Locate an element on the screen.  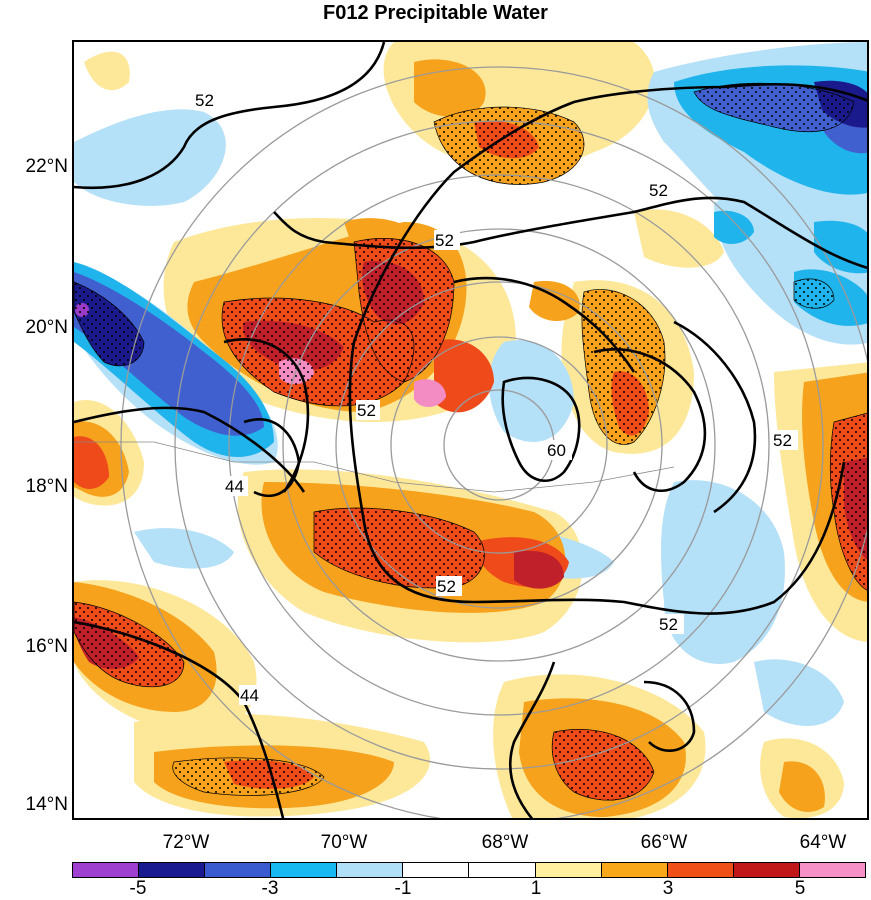
lon-label: 68°W is located at coordinates (505, 842).